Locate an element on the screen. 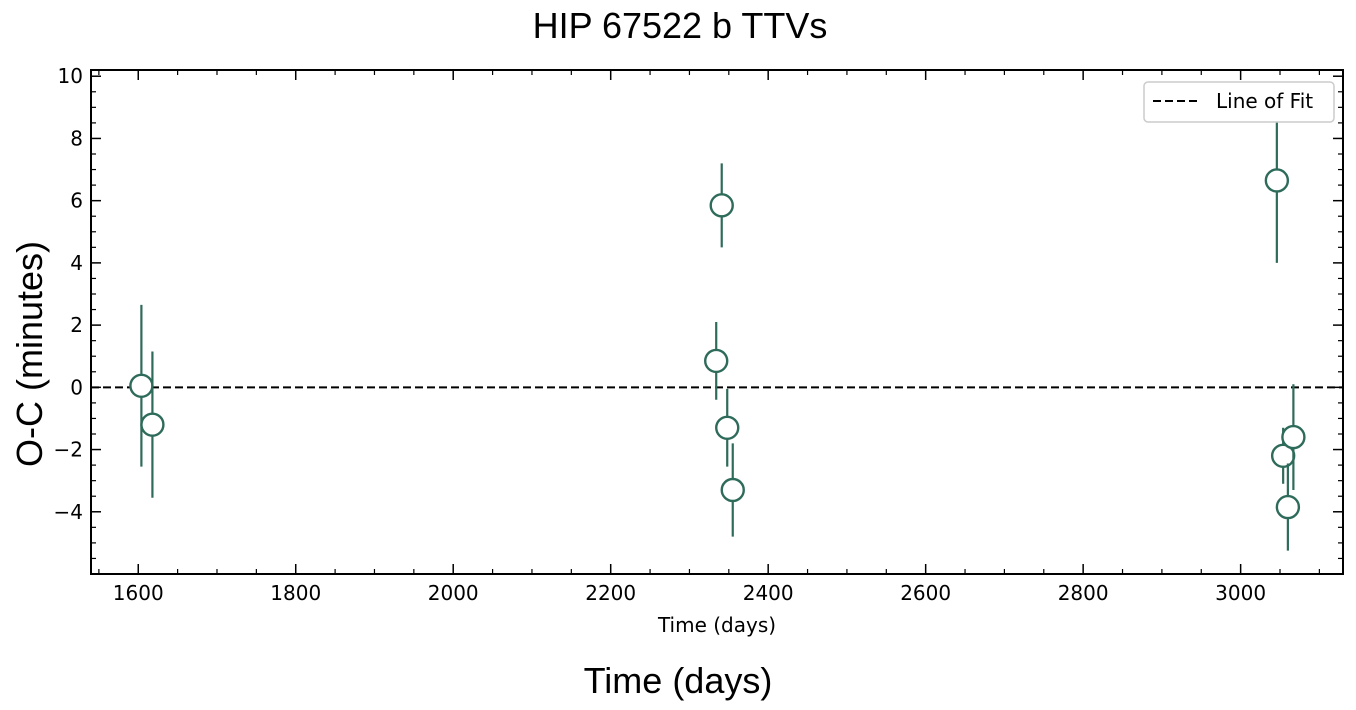 This screenshot has height=710, width=1356. y-tick-label: 10 is located at coordinates (70, 76).